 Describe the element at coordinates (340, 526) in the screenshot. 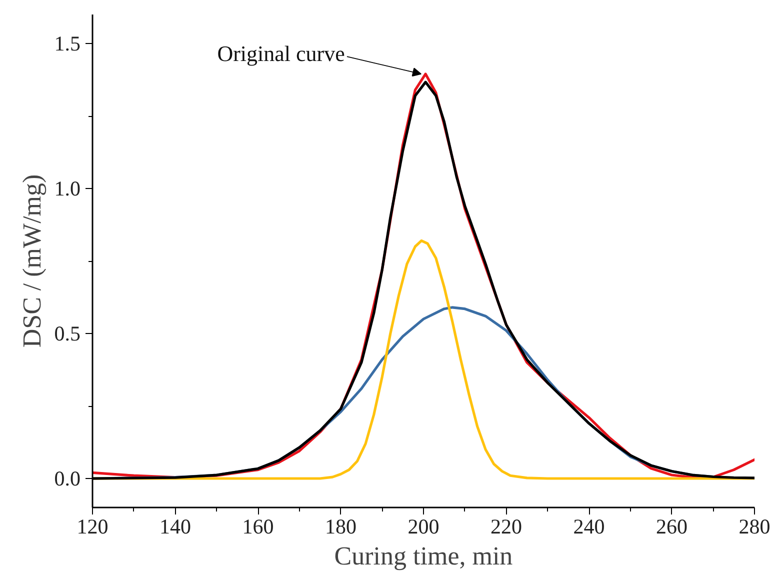

I see `x-tick-label: 180` at that location.